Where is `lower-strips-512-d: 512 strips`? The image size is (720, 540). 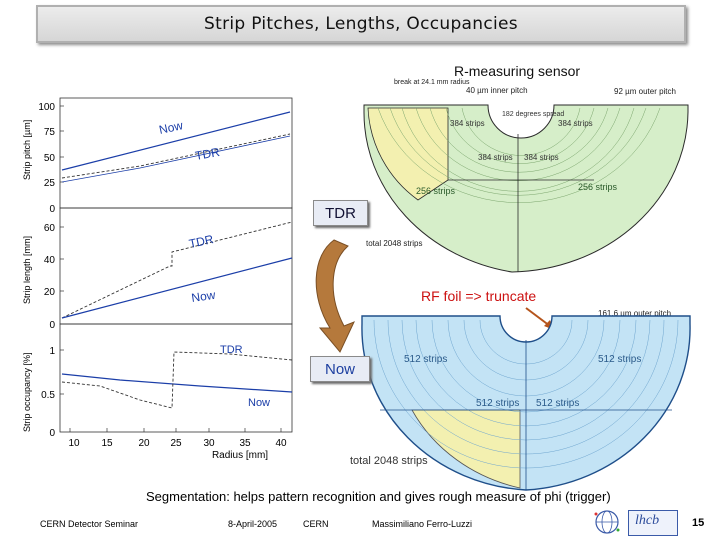
lower-strips-512-d: 512 strips is located at coordinates (557, 403).